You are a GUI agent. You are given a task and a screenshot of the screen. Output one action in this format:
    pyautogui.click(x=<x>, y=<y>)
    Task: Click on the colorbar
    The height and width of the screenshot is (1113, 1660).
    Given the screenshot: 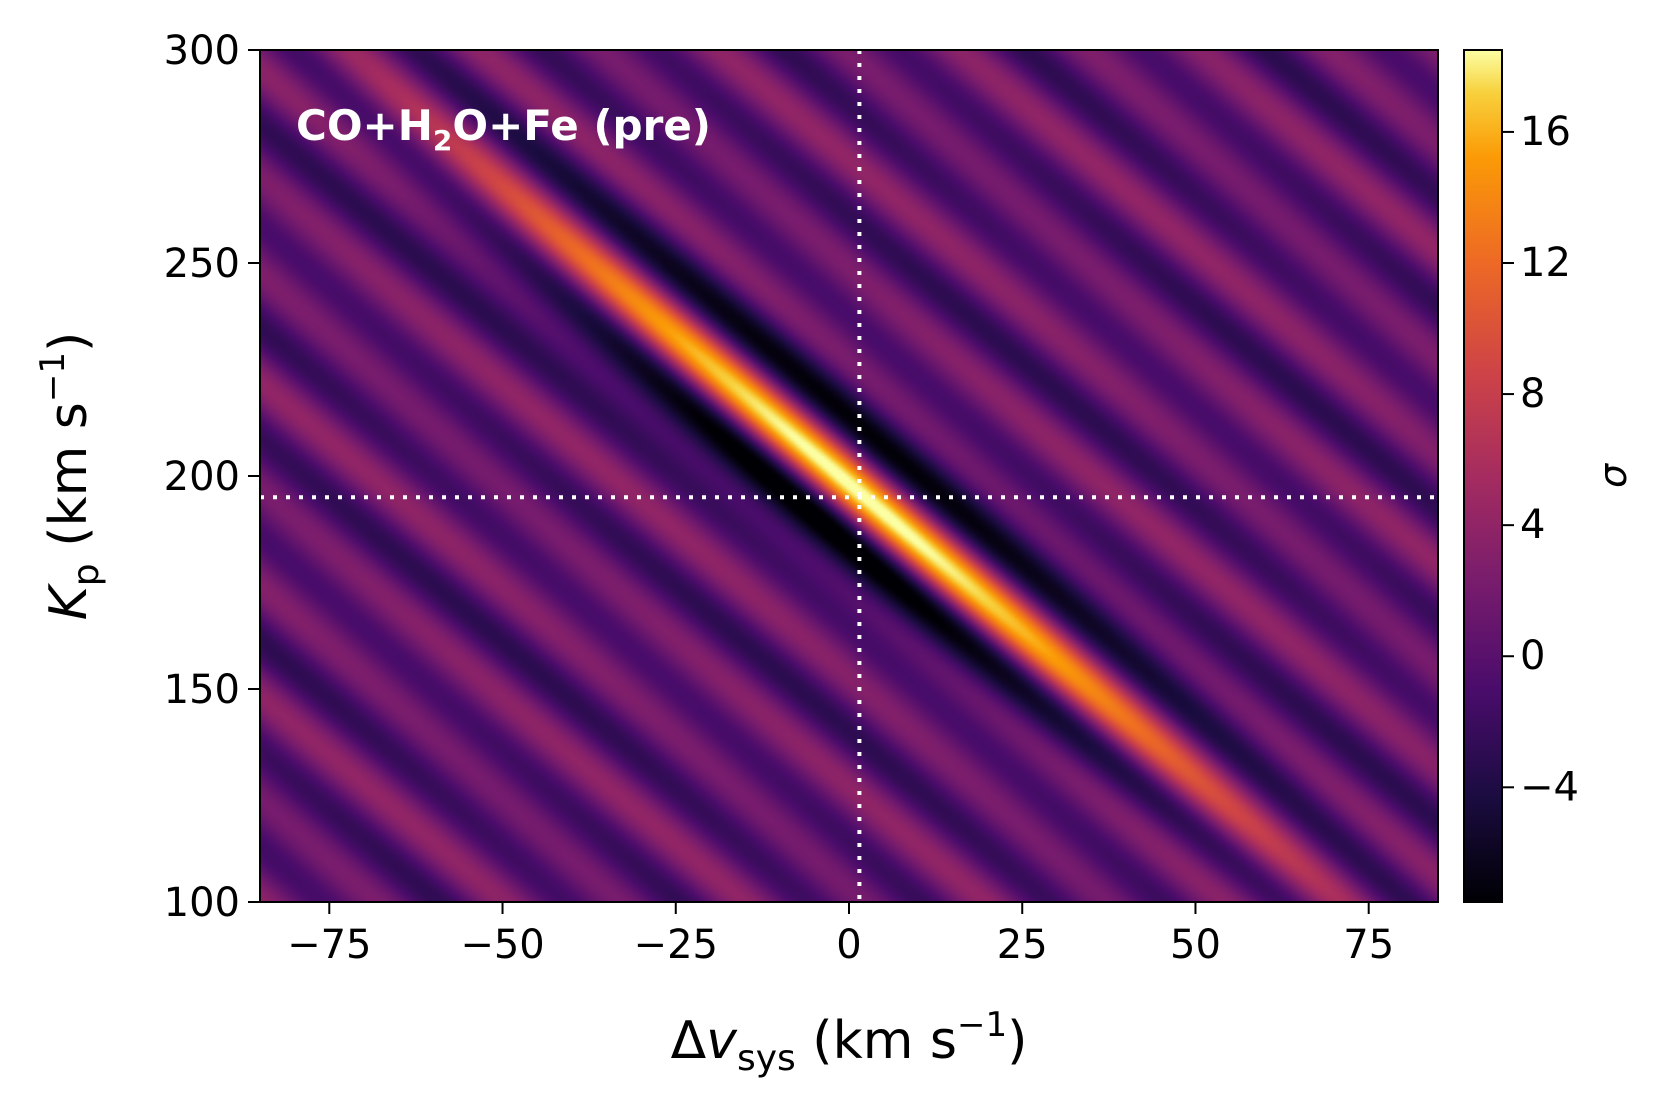 What is the action you would take?
    pyautogui.click(x=1483, y=476)
    